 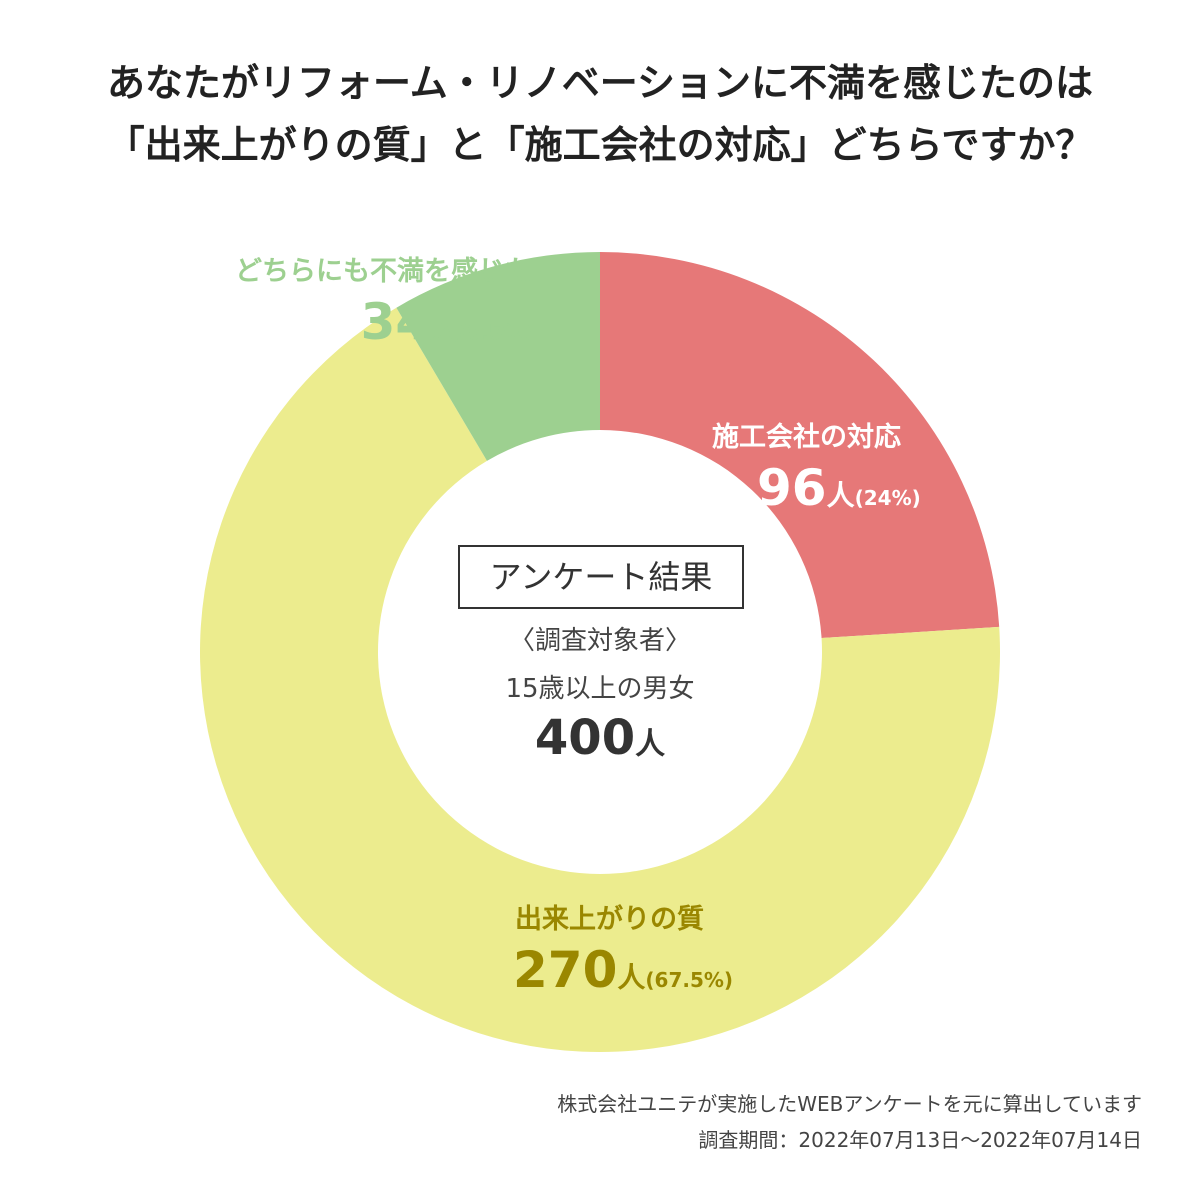 What do you see at coordinates (395, 322) in the screenshot?
I see `slice-count-both: 34` at bounding box center [395, 322].